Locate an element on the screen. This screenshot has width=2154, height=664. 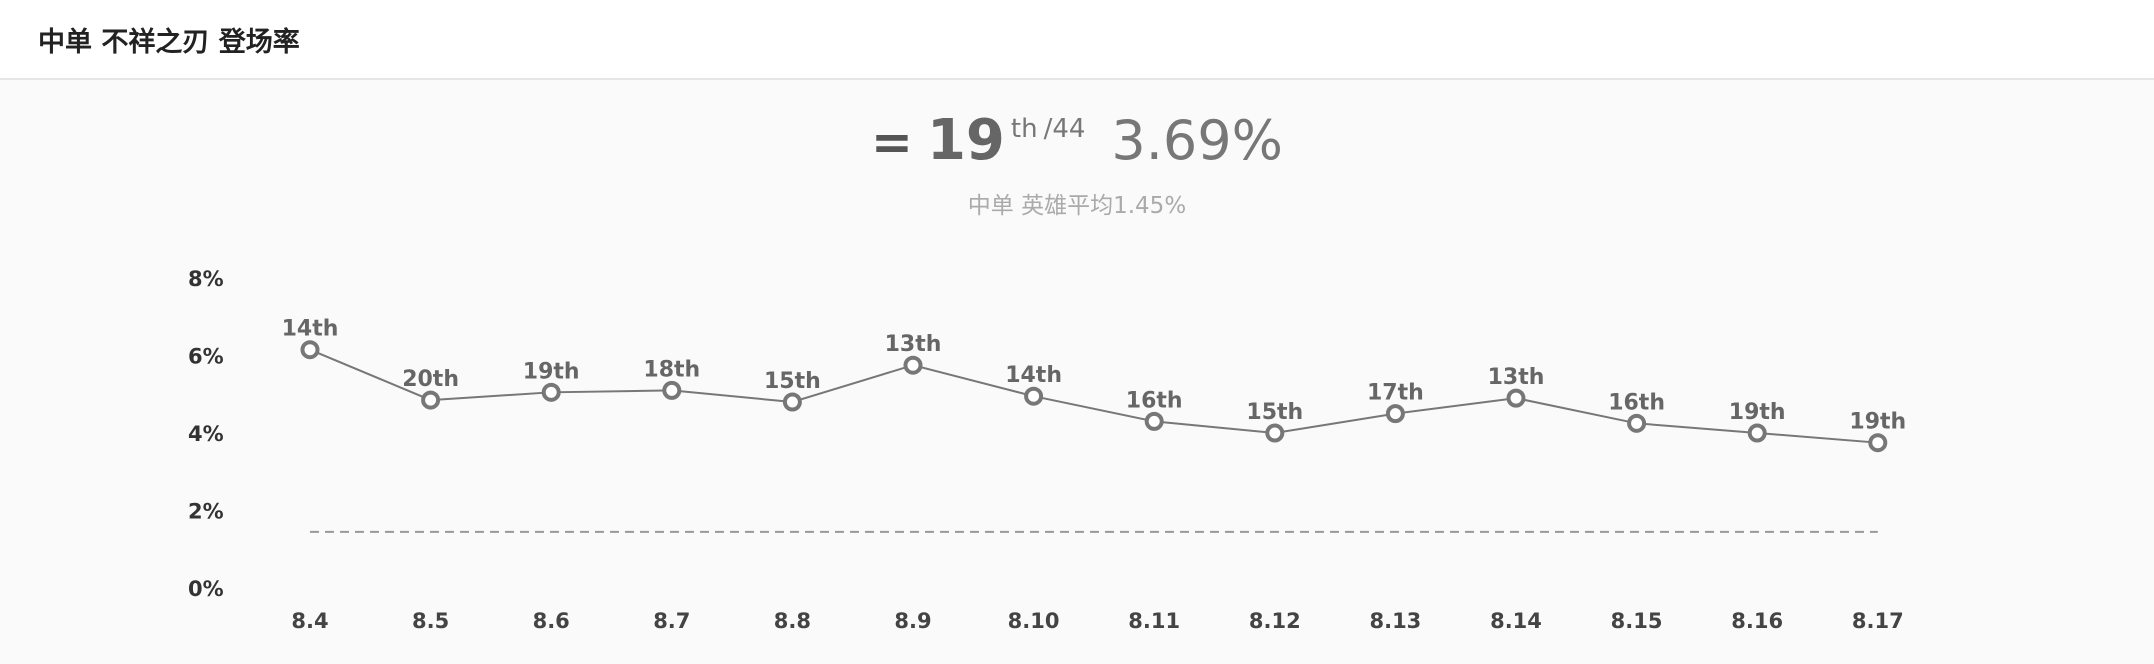
x-tick-label: 8.17 is located at coordinates (1878, 621).